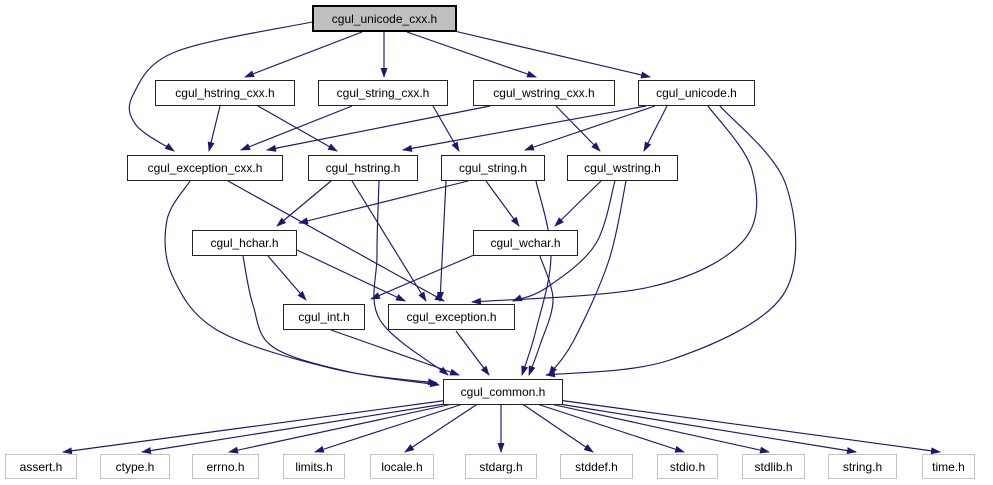 This screenshot has width=993, height=485. I want to click on edge-hstring-cxx-to-hstring, so click(297, 128).